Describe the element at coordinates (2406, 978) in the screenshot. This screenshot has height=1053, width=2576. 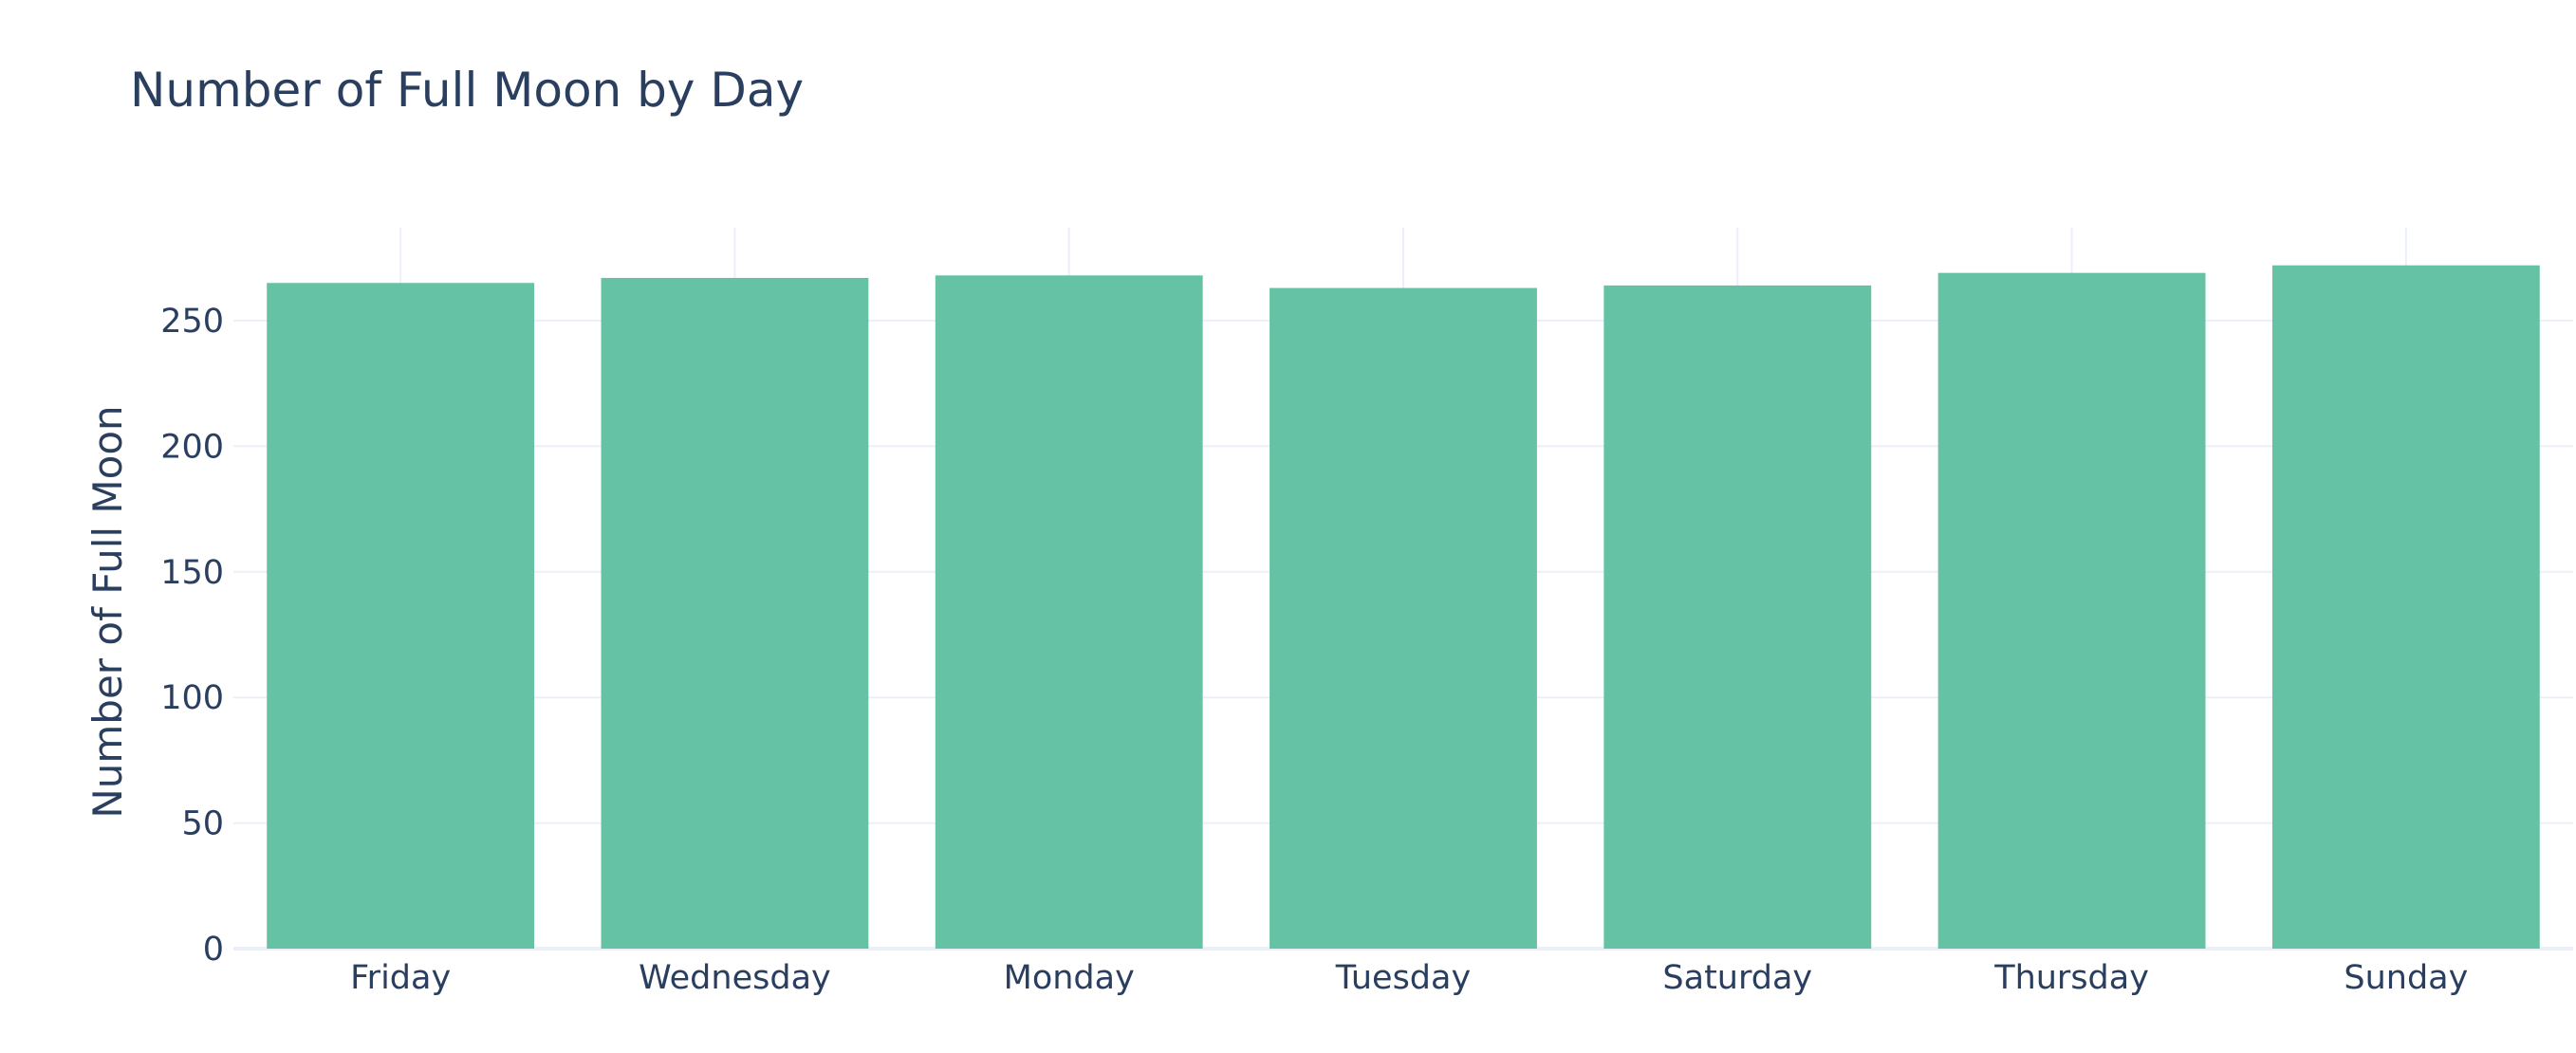
I see `x-tick-label: Sunday` at that location.